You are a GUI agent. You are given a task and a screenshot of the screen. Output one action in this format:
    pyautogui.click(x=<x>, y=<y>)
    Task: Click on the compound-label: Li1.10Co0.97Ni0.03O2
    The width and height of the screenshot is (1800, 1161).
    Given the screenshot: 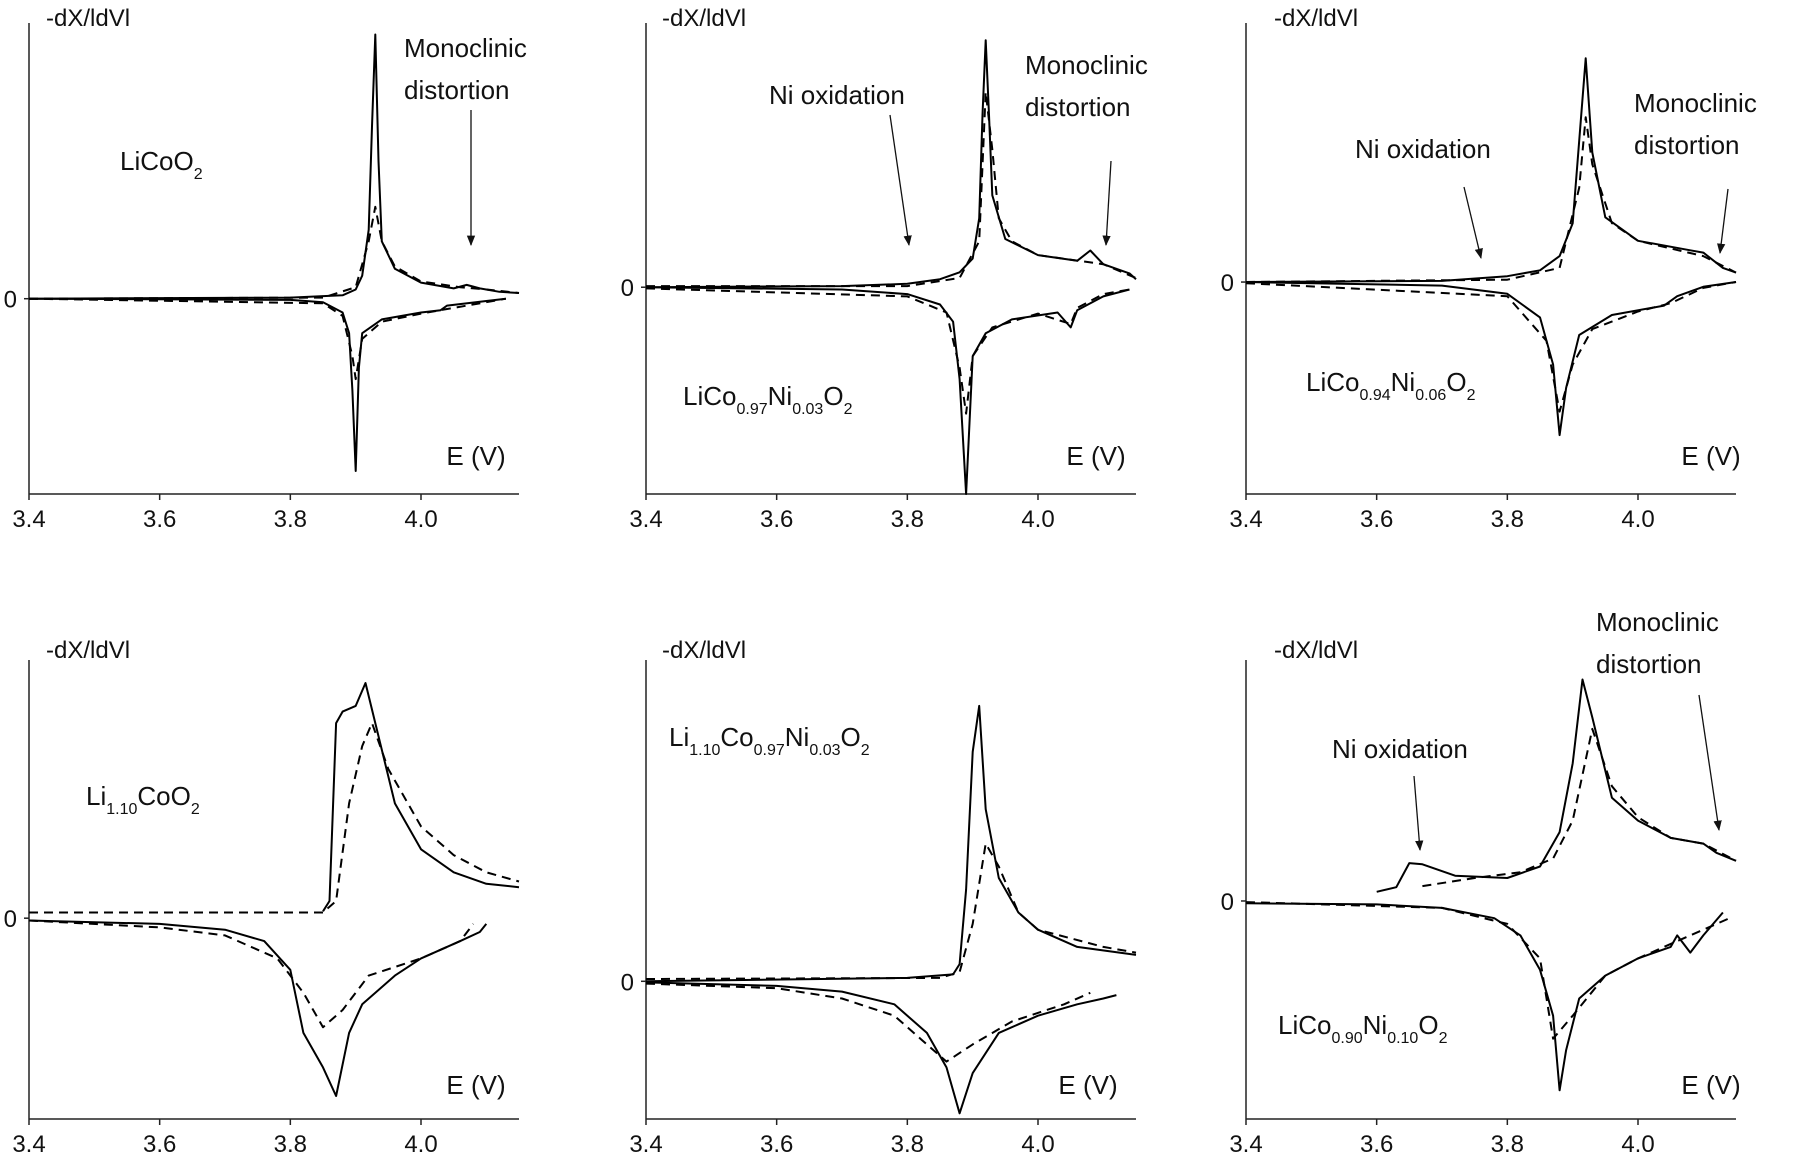 What is the action you would take?
    pyautogui.click(x=769, y=740)
    